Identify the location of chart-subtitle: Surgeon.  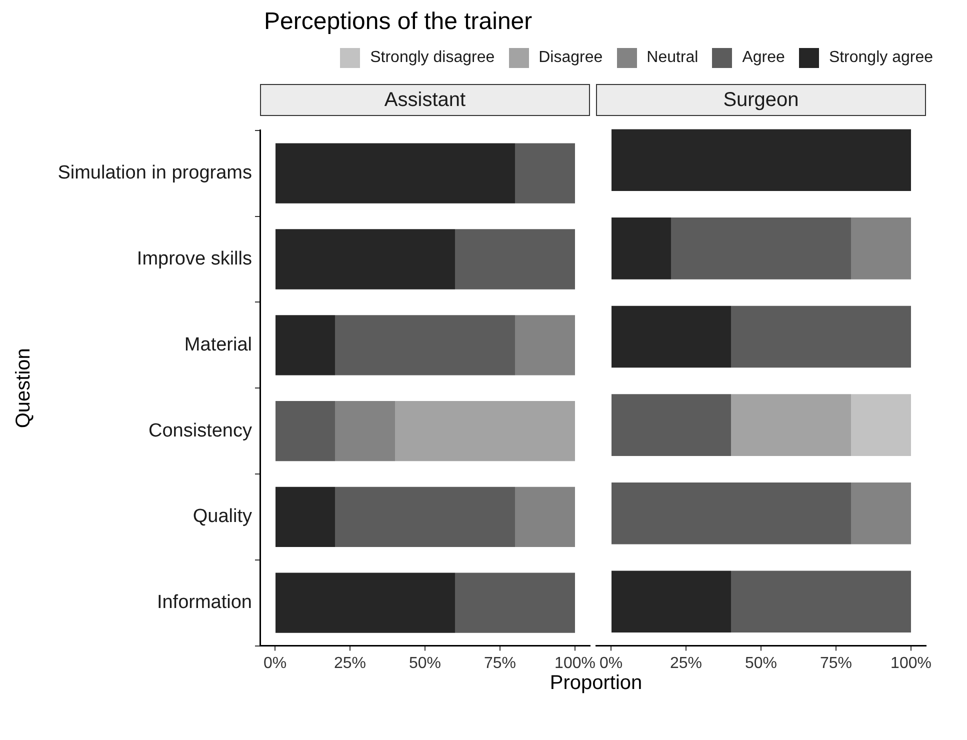
(761, 100).